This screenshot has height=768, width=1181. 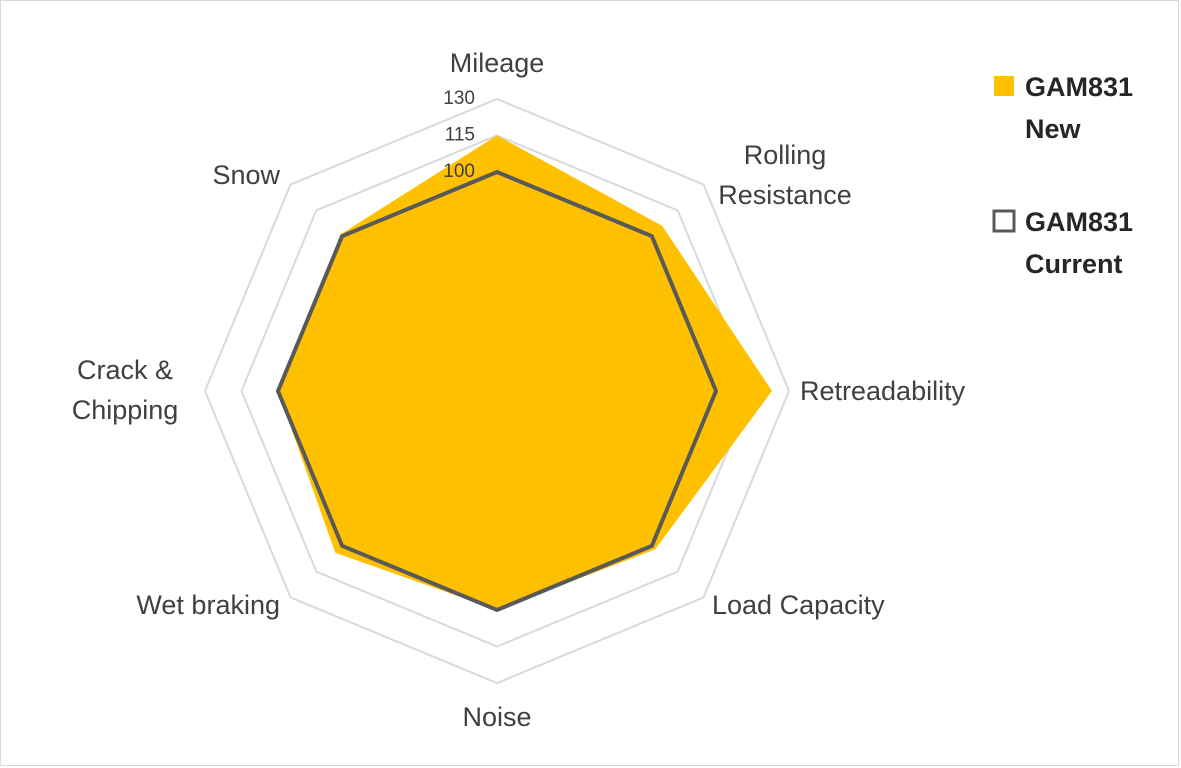 I want to click on legend: GAM831 New GAM831 Current, so click(x=1062, y=175).